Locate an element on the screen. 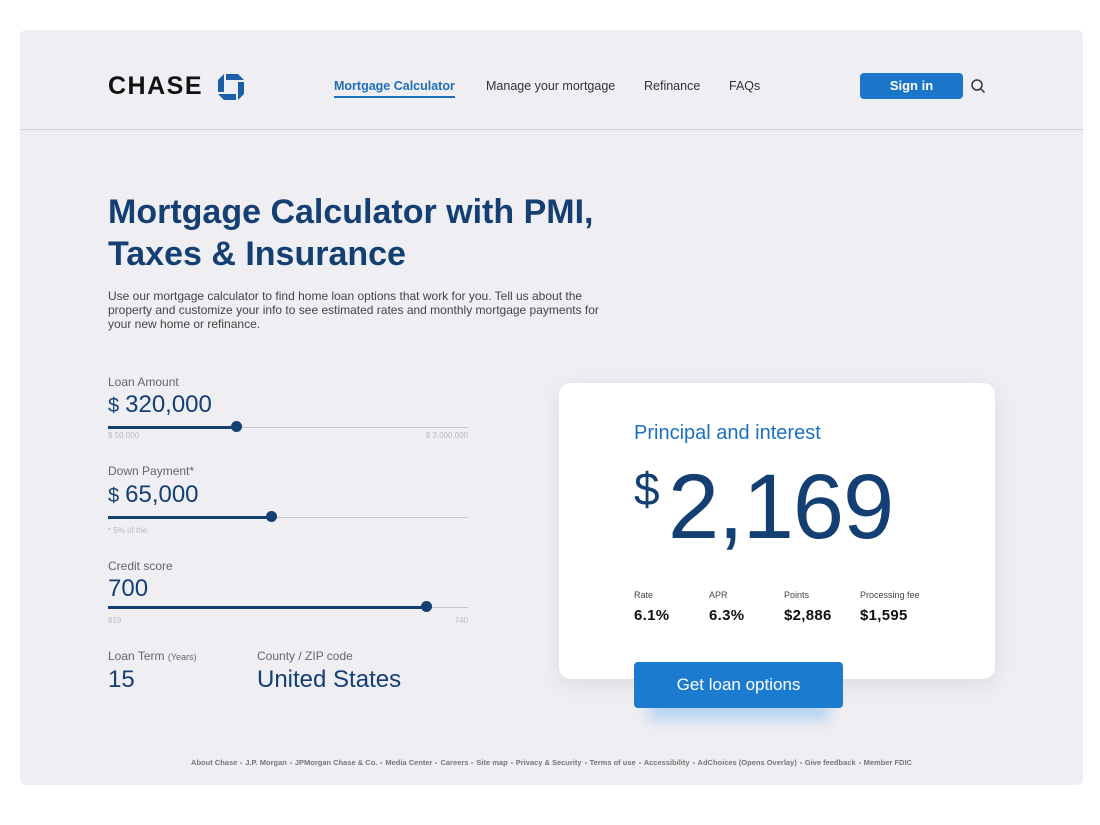 This screenshot has width=1100, height=825. get-loan-options-button: Get loan options is located at coordinates (738, 685).